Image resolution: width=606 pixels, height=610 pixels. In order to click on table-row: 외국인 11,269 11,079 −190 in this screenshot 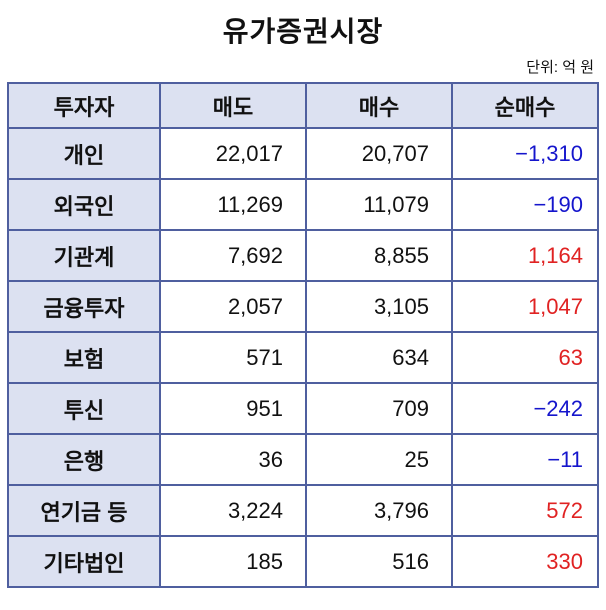, I will do `click(303, 204)`.